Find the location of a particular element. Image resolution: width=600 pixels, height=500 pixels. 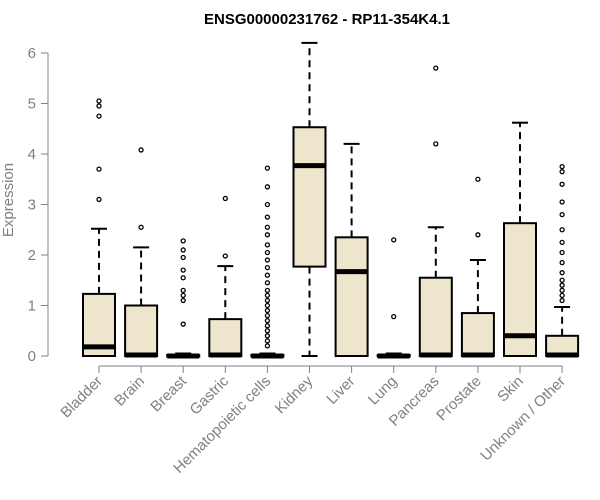

y-tick-label: 0 is located at coordinates (32, 356).